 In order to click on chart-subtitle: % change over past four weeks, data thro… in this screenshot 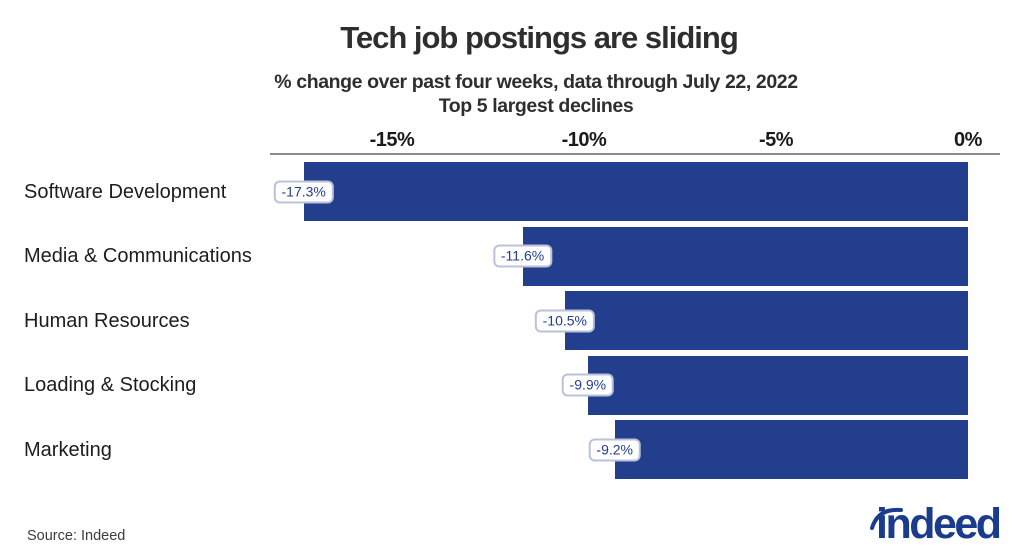, I will do `click(536, 94)`.